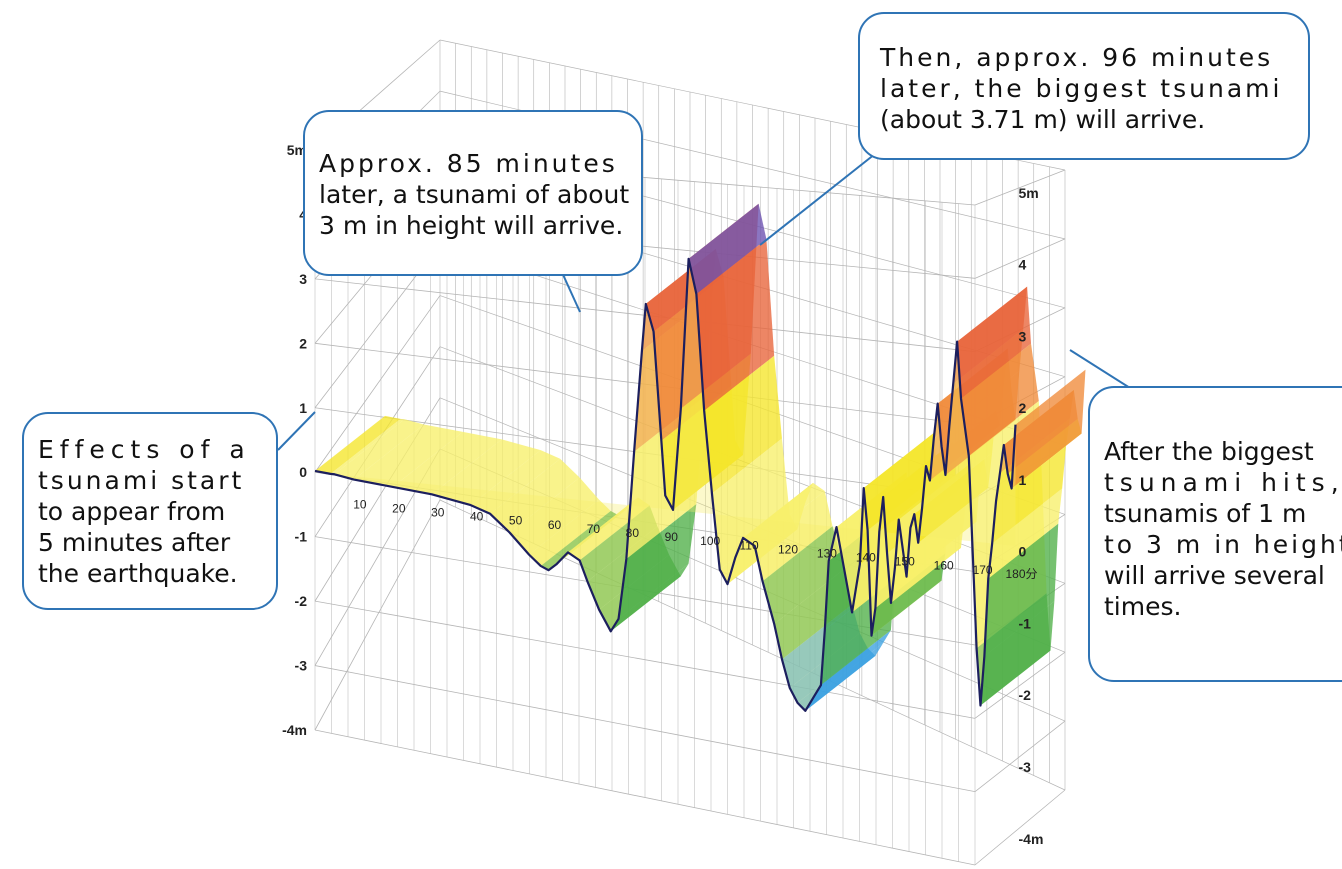 This screenshot has height=869, width=1342. Describe the element at coordinates (516, 521) in the screenshot. I see `x-tick-label: 50` at that location.